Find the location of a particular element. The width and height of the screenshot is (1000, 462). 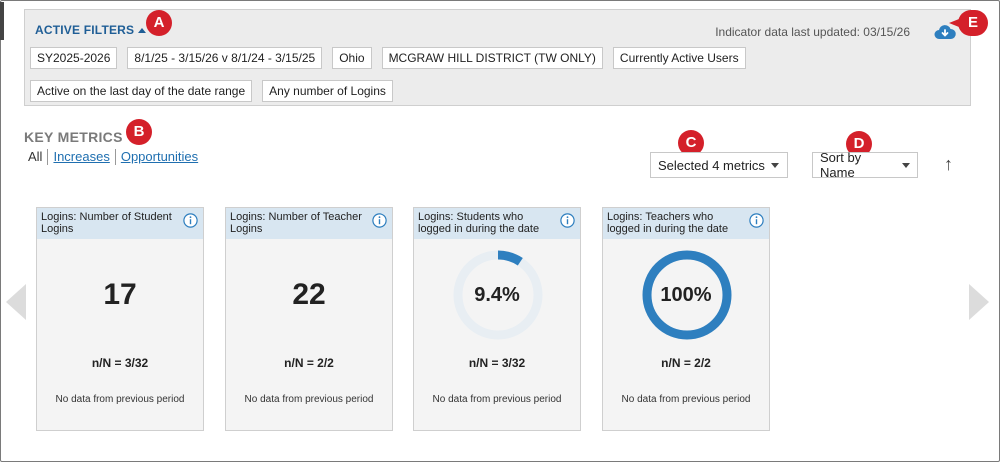

carousel-prev-icon is located at coordinates (16, 302).